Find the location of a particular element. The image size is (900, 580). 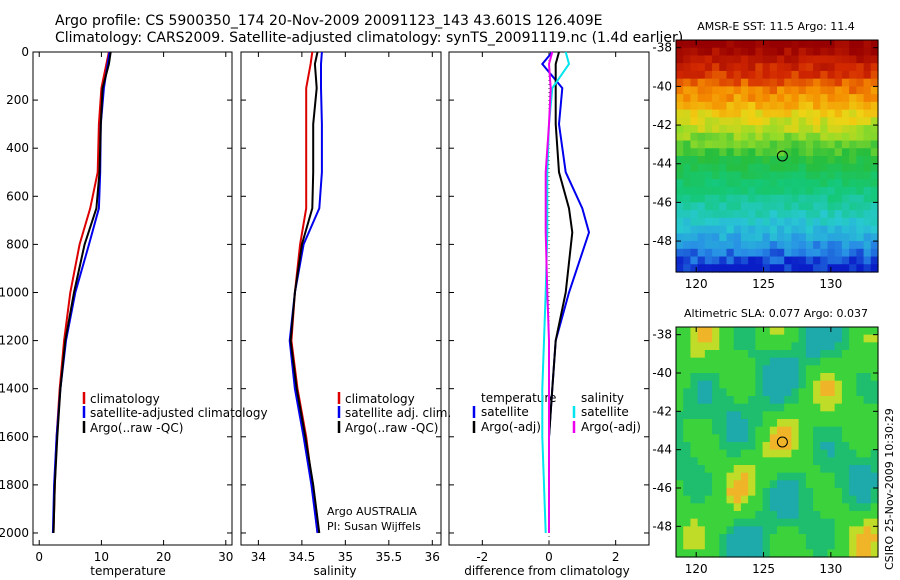

y-tick-label: -46 is located at coordinates (662, 488).